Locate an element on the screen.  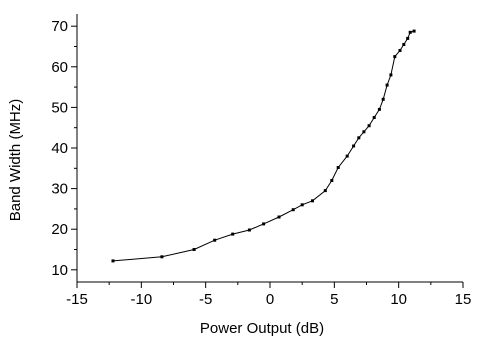
x-tick-label: 10 is located at coordinates (398, 299).